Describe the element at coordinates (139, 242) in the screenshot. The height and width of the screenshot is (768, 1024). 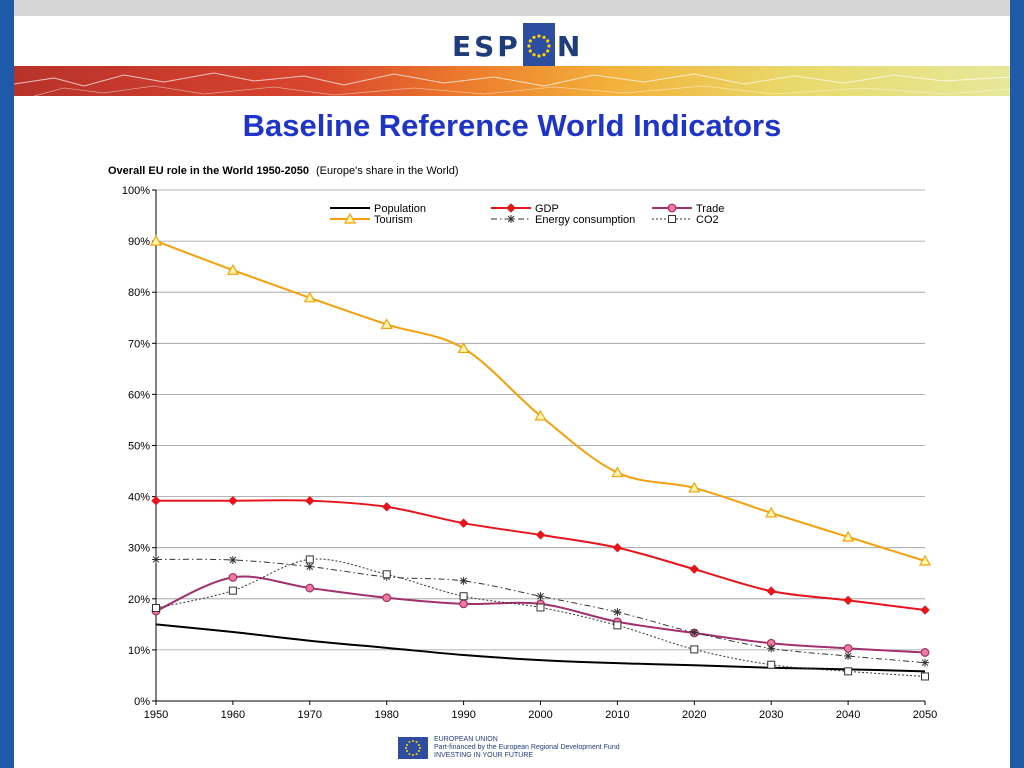
I see `y-tick-label: 90%` at that location.